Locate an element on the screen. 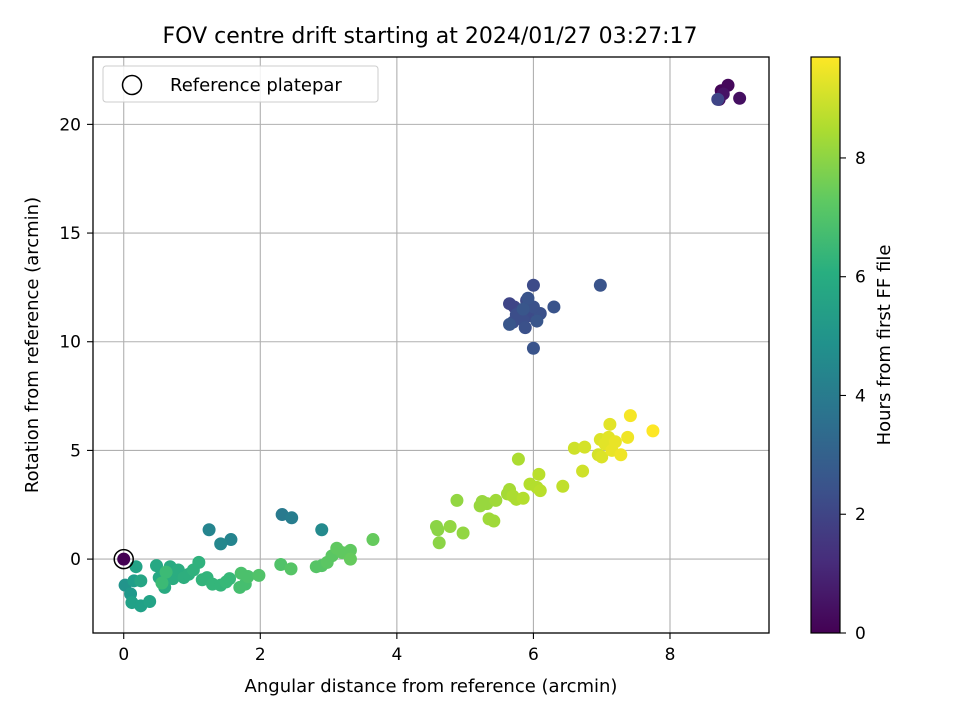  colorbar-tick-label: 0 is located at coordinates (860, 634).